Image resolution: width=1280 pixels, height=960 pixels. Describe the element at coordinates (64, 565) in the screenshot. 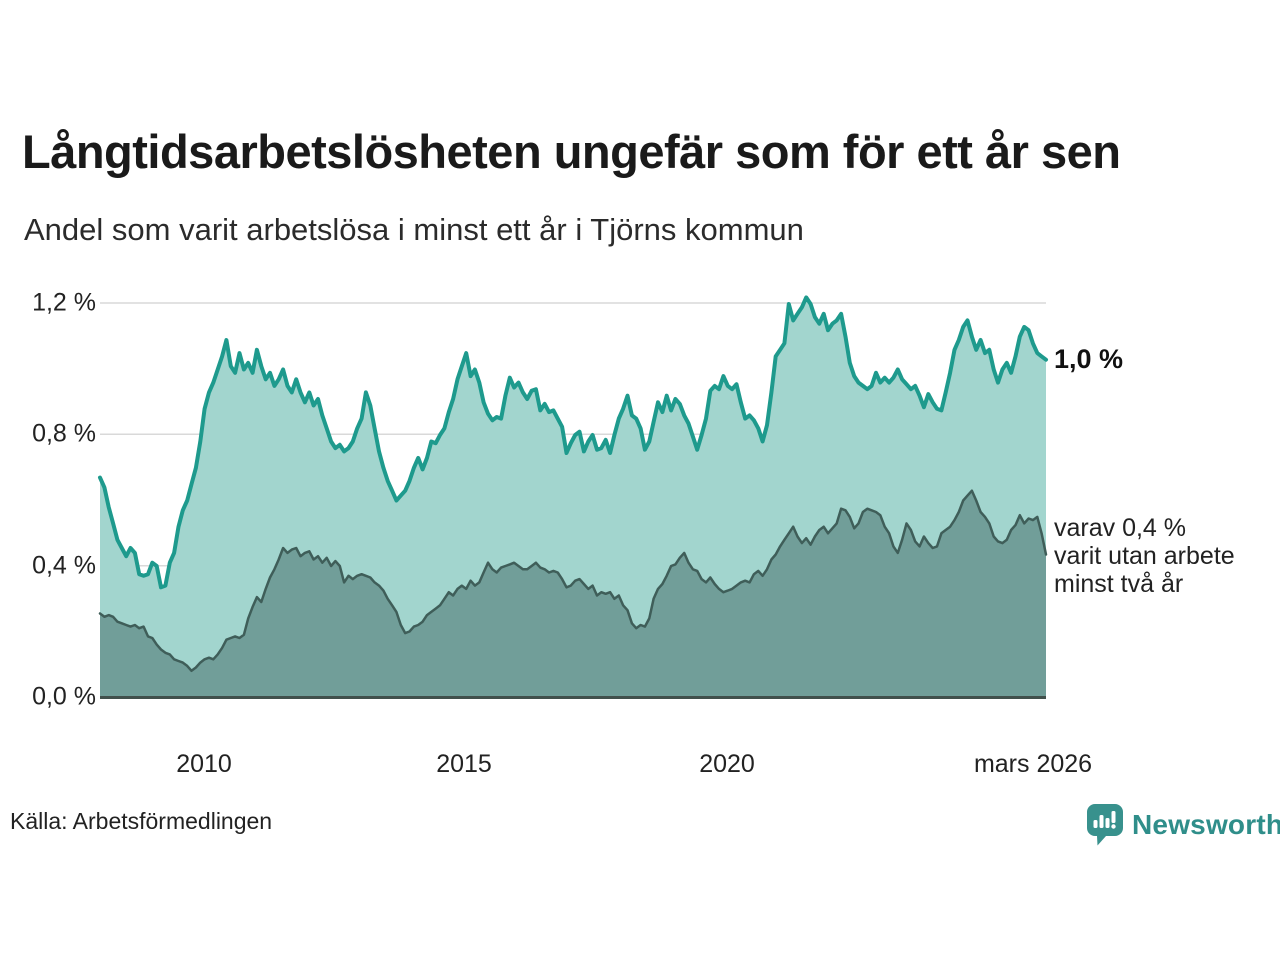

I see `y-tick-0_4: 0,4 %` at that location.